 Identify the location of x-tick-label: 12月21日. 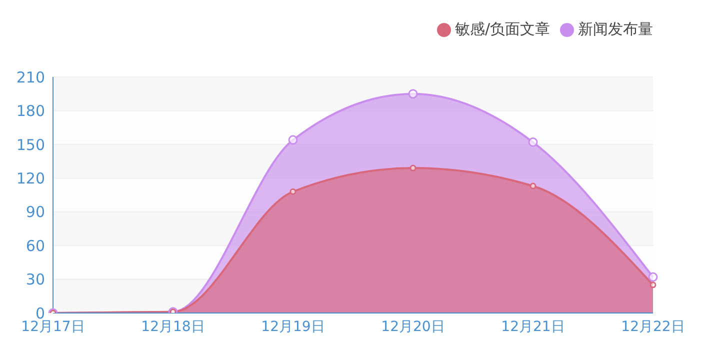
(533, 326).